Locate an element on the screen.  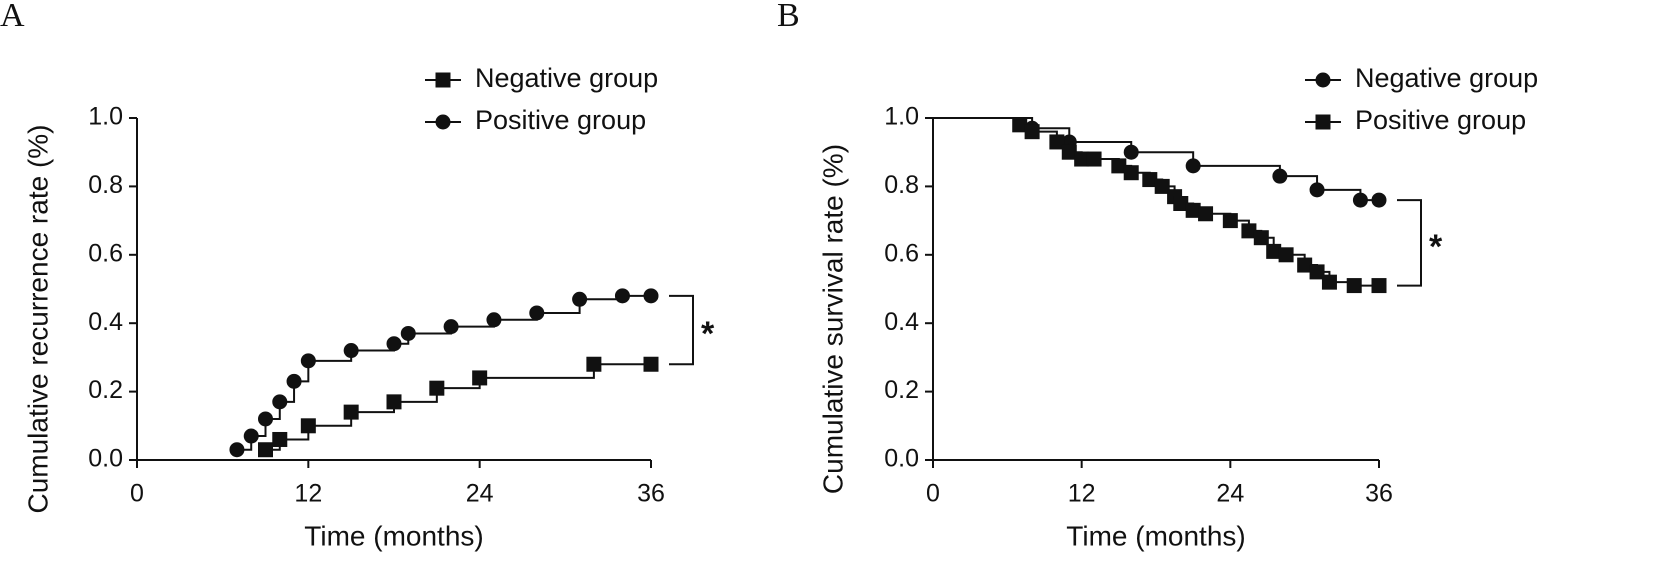
y-axis-label: Cumulative survival rate (%) is located at coordinates (832, 319).